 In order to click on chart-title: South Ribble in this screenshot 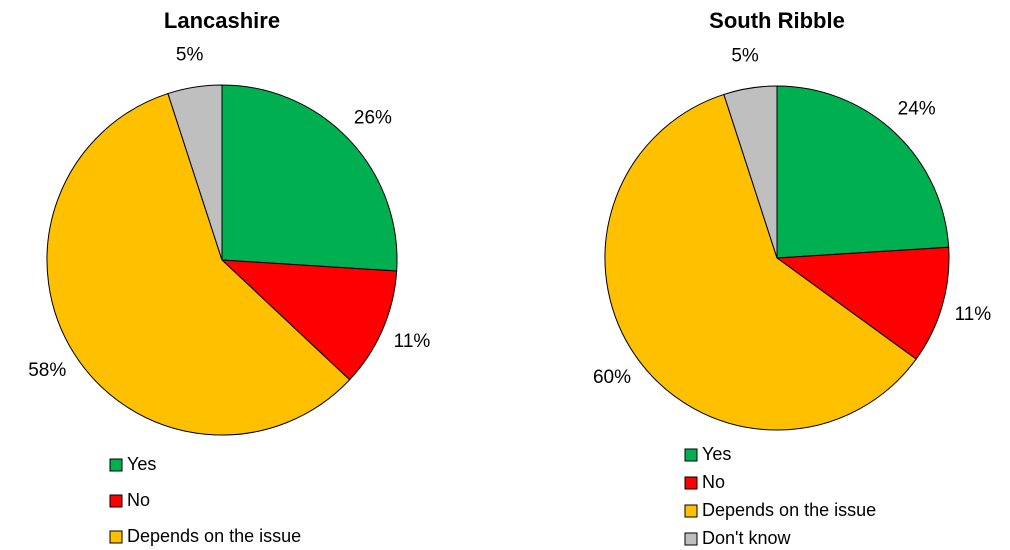, I will do `click(777, 20)`.